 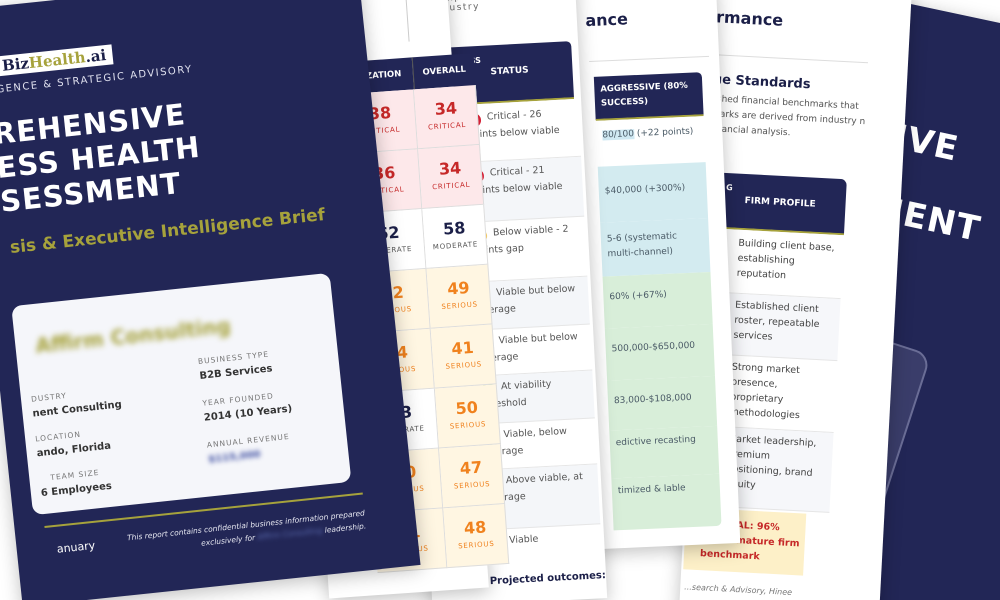 I want to click on scenario-cell: timized & lable, so click(x=666, y=502).